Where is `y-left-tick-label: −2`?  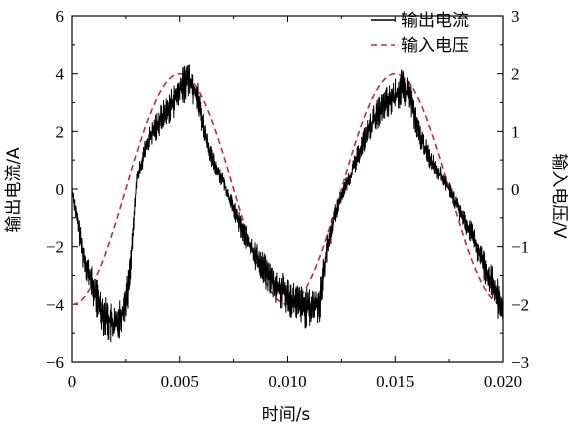 y-left-tick-label: −2 is located at coordinates (55, 247).